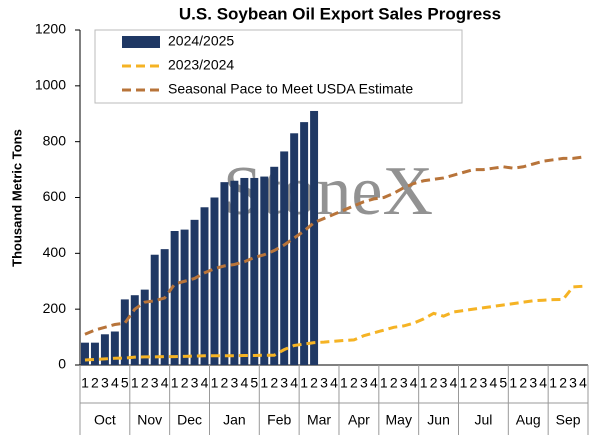 Image resolution: width=598 pixels, height=435 pixels. What do you see at coordinates (149, 420) in the screenshot?
I see `month-label: Nov` at bounding box center [149, 420].